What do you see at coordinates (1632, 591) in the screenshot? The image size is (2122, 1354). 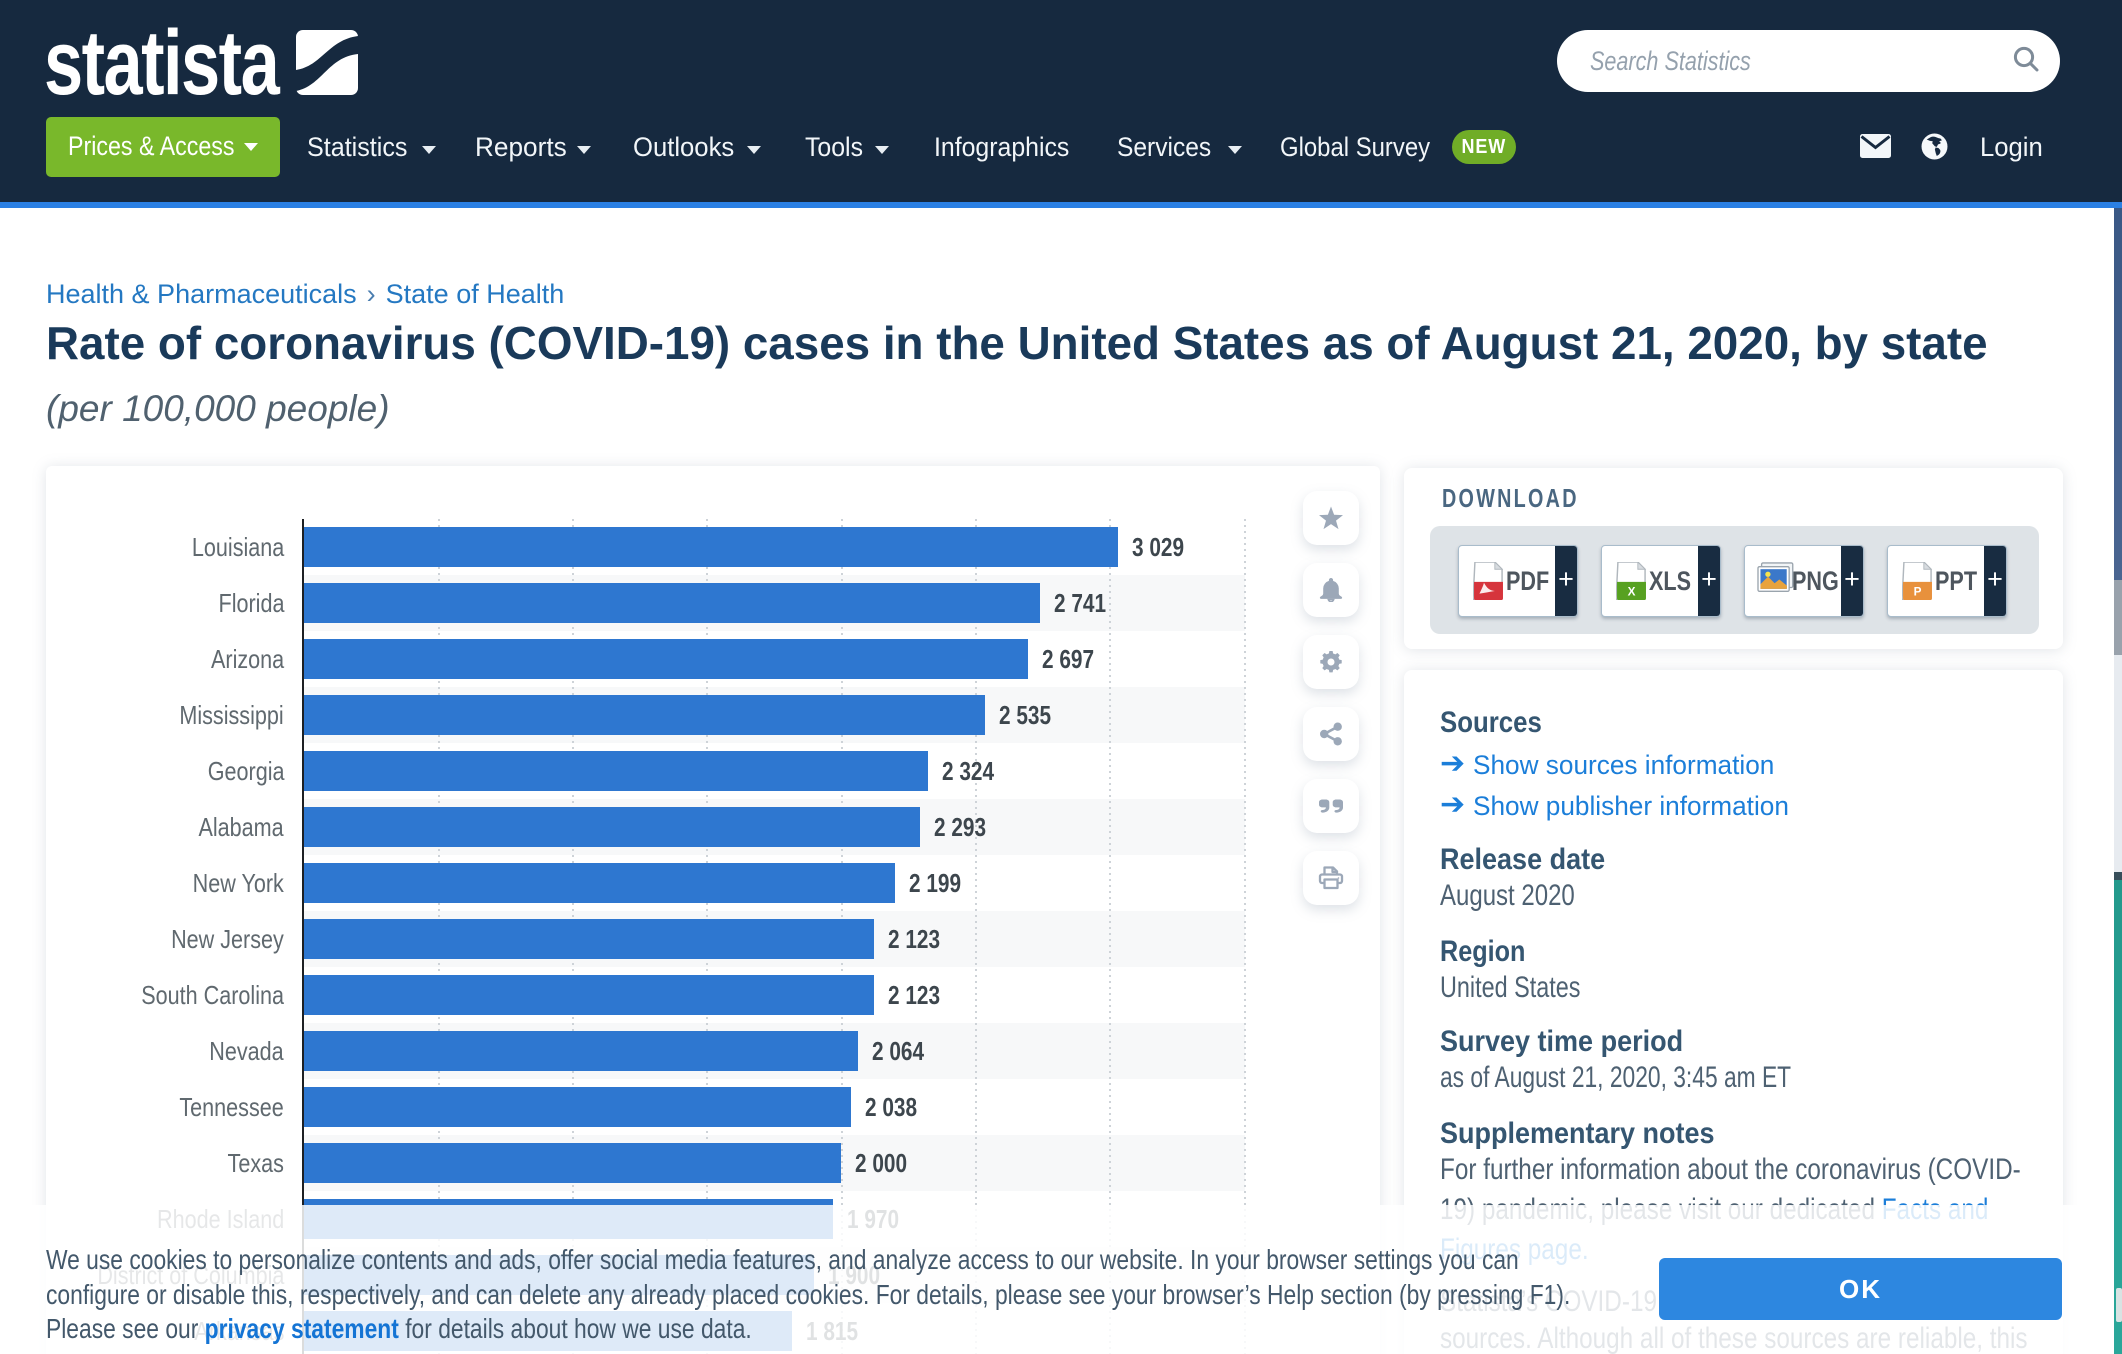 I see `svg-text: X` at bounding box center [1632, 591].